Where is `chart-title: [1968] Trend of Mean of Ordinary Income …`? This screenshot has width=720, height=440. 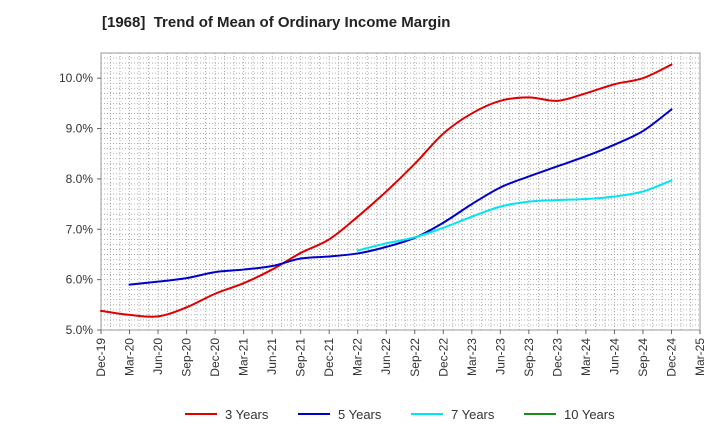
chart-title: [1968] Trend of Mean of Ordinary Income … is located at coordinates (276, 22).